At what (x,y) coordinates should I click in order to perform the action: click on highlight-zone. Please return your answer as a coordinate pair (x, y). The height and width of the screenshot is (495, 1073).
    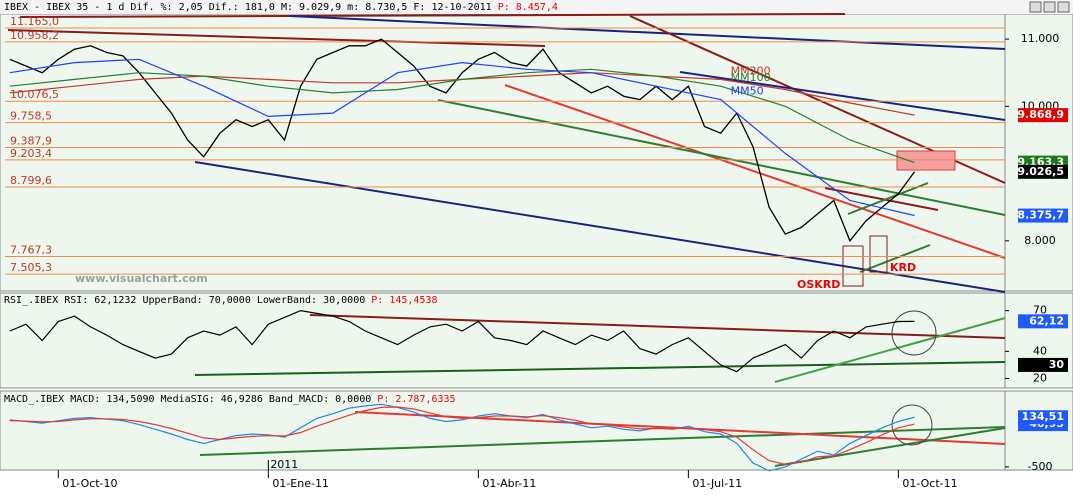
    Looking at the image, I should click on (926, 160).